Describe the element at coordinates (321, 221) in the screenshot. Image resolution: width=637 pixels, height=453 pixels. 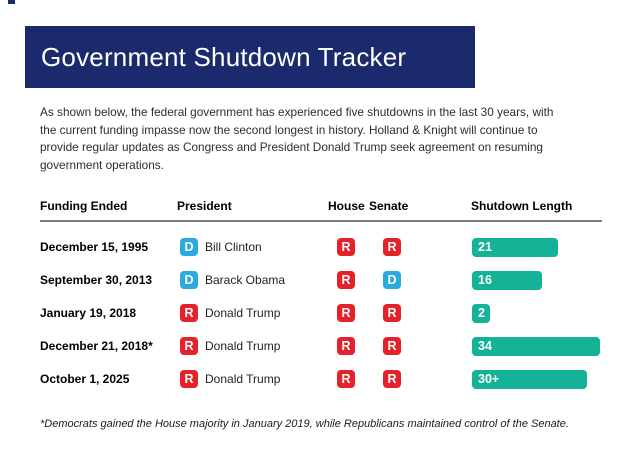
I see `header-divider` at that location.